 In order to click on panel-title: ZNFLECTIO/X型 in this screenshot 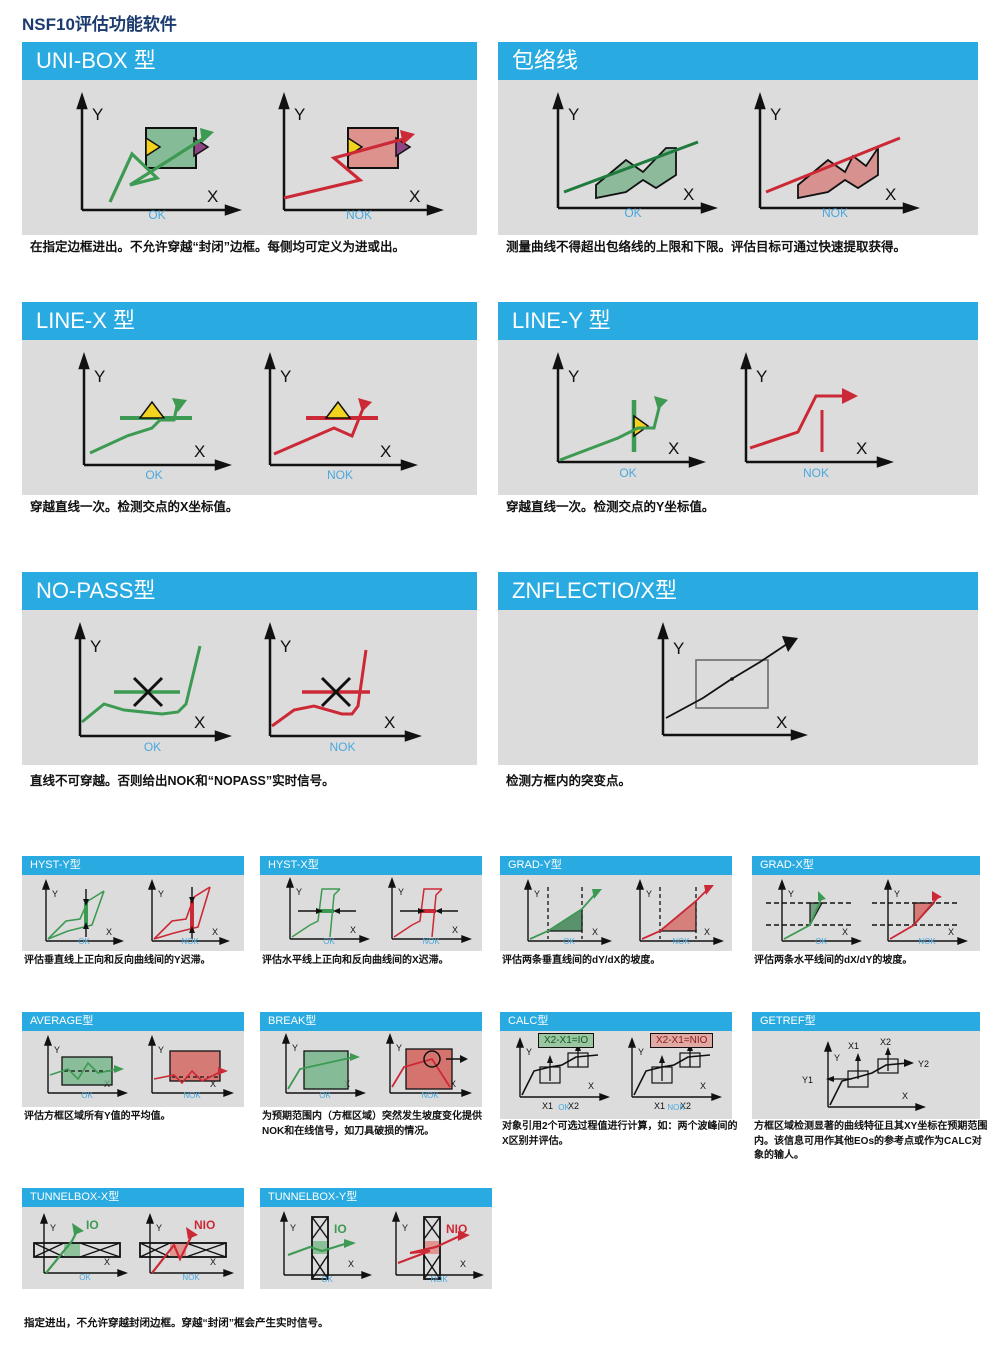, I will do `click(738, 591)`.